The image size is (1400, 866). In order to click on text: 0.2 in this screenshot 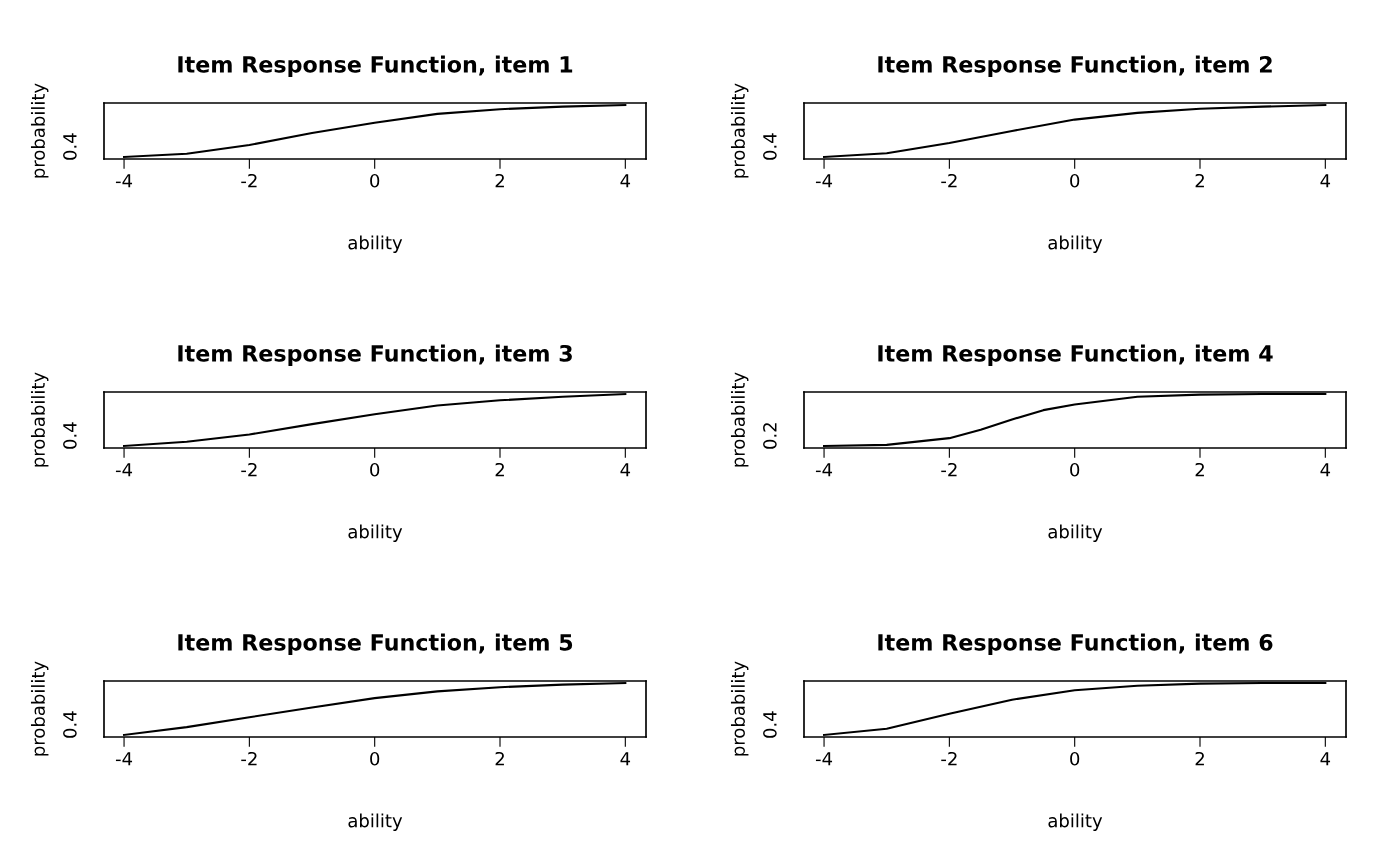, I will do `click(770, 436)`.